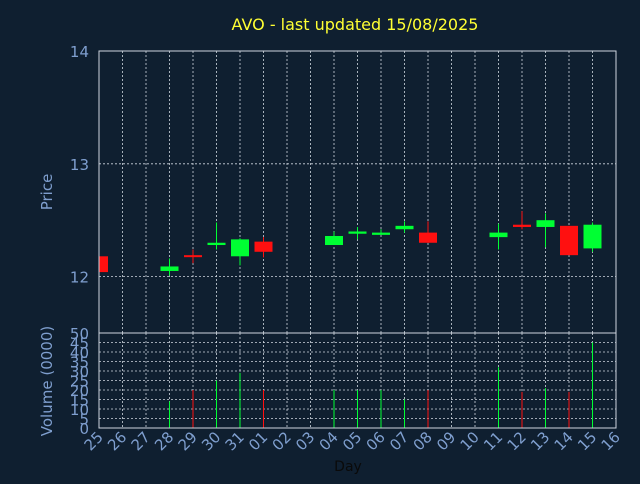 Image resolution: width=640 pixels, height=484 pixels. What do you see at coordinates (79, 401) in the screenshot?
I see `volume-tick-label: 15` at bounding box center [79, 401].